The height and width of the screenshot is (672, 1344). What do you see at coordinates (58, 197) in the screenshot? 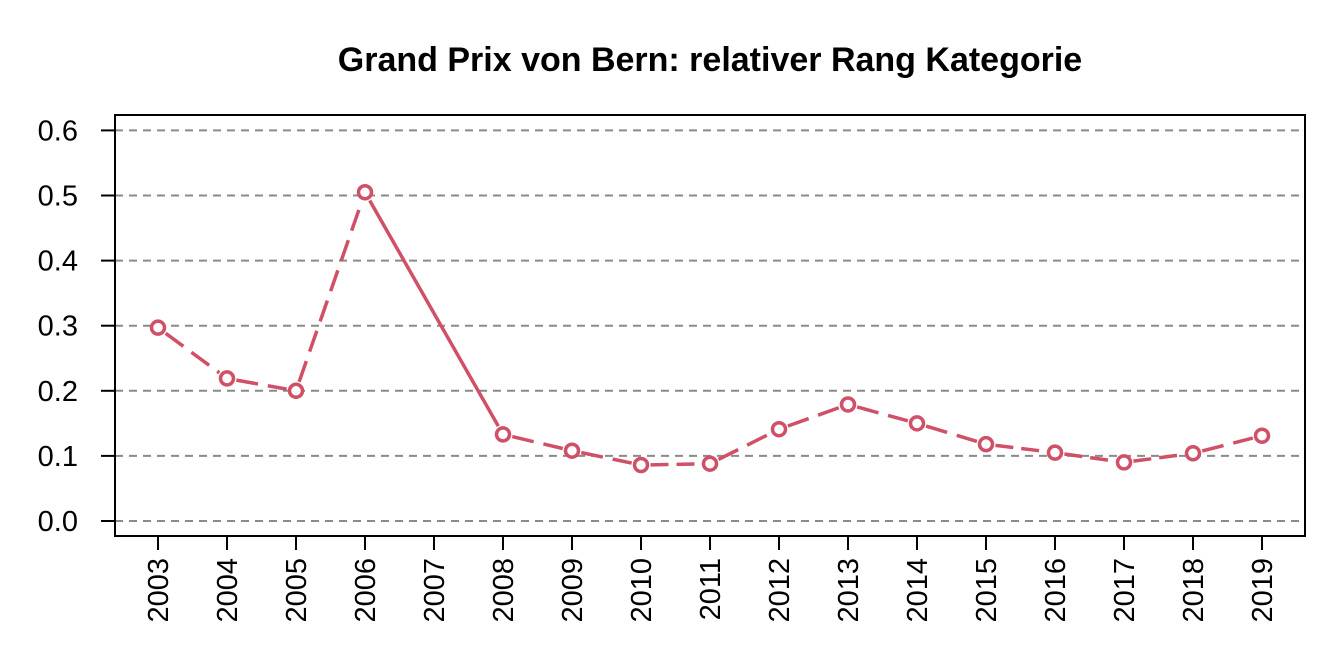
I see `y-tick-label: 0.5` at bounding box center [58, 197].